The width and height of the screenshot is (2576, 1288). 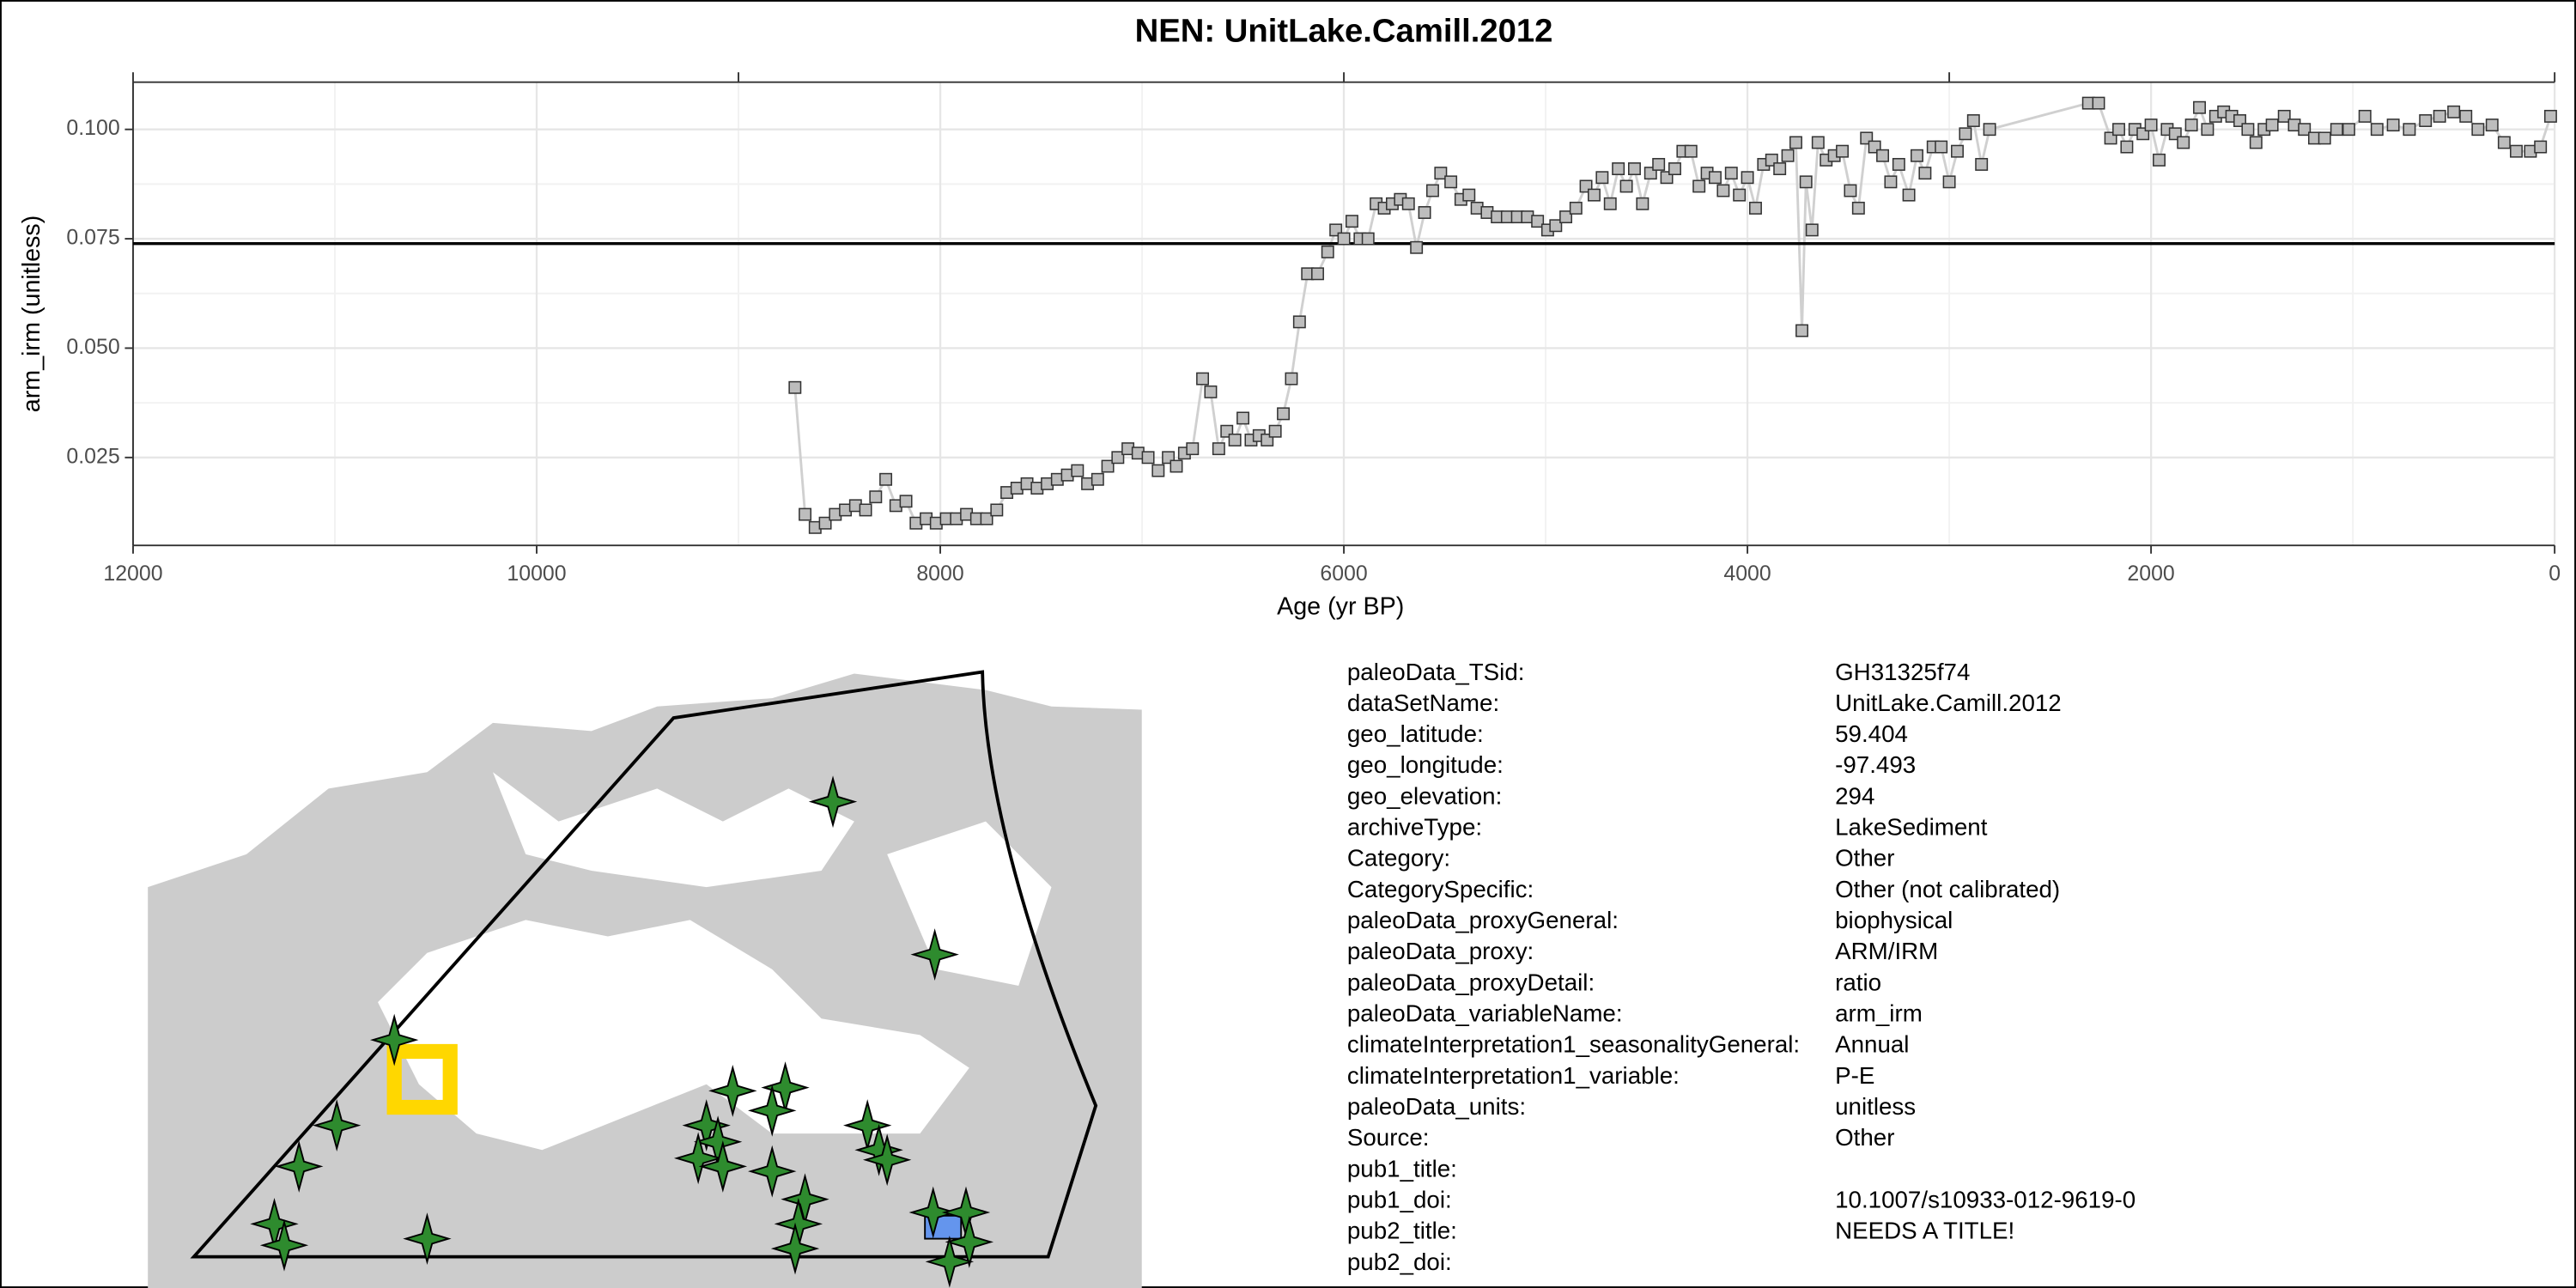 I want to click on meta-value: GH31325f74, so click(x=1902, y=672).